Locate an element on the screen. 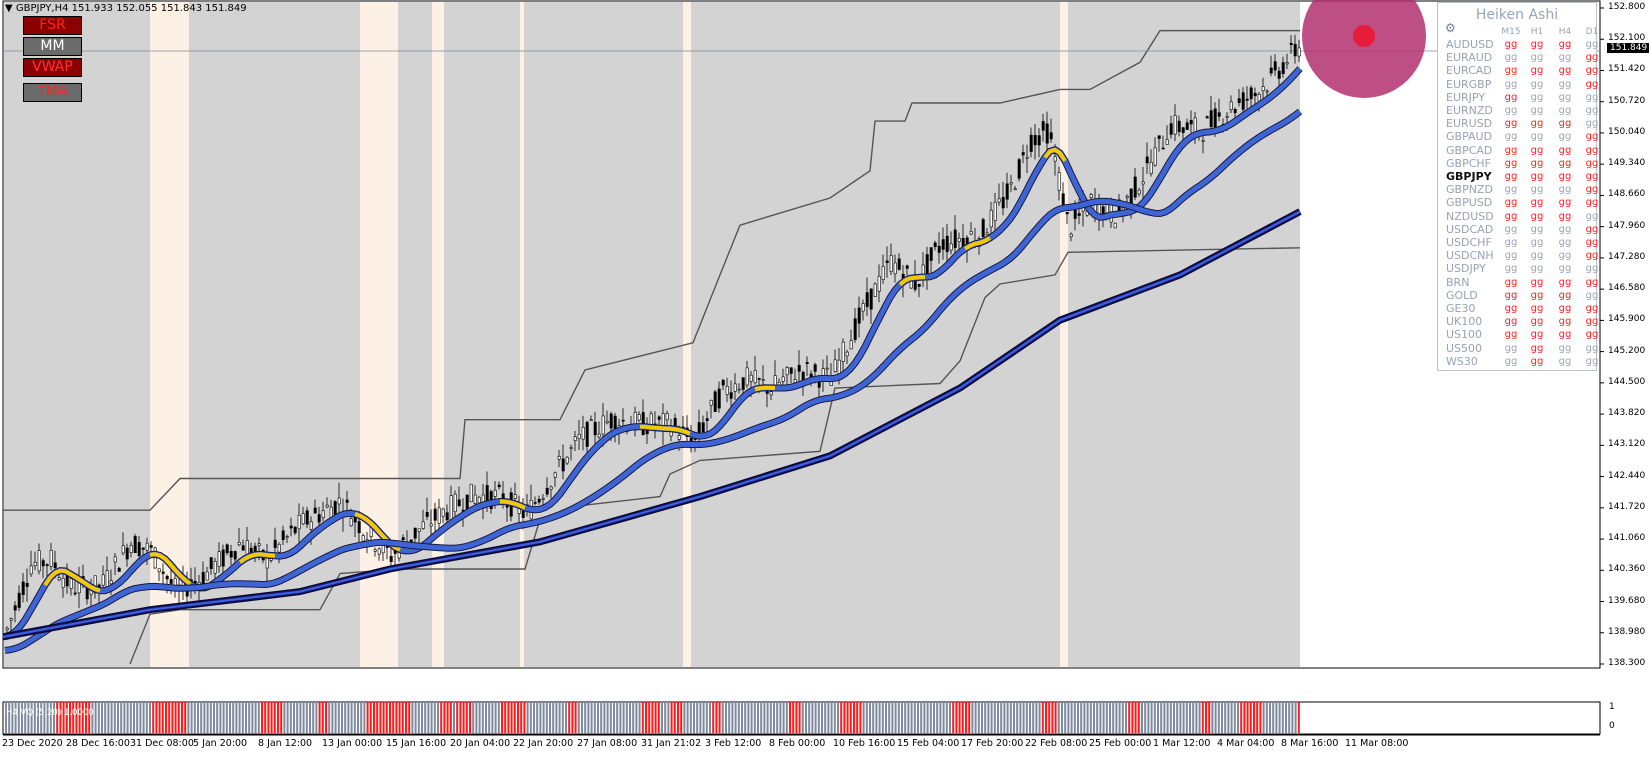 The image size is (1649, 759). symbol-row-usdchf: USDCHF gg gg gg gg is located at coordinates (1522, 243).